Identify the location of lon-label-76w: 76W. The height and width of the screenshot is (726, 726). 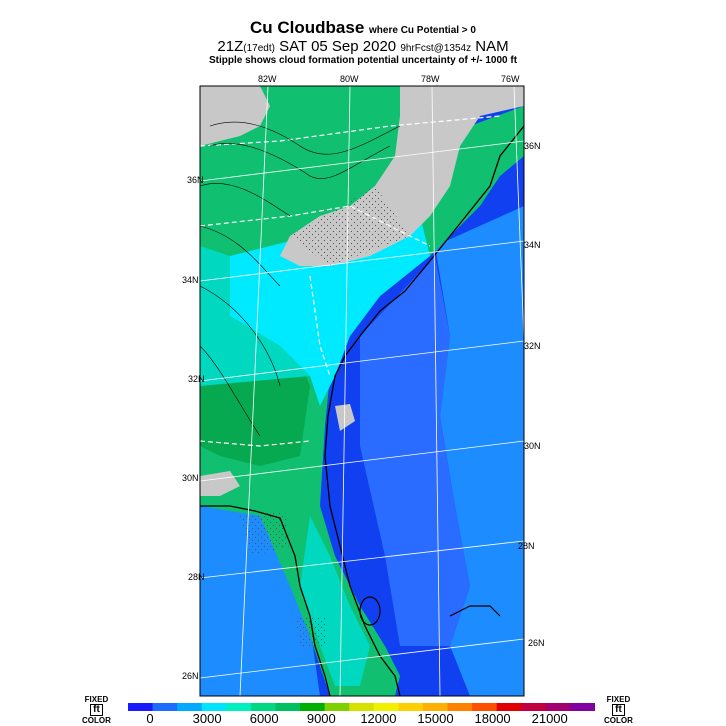
(510, 79).